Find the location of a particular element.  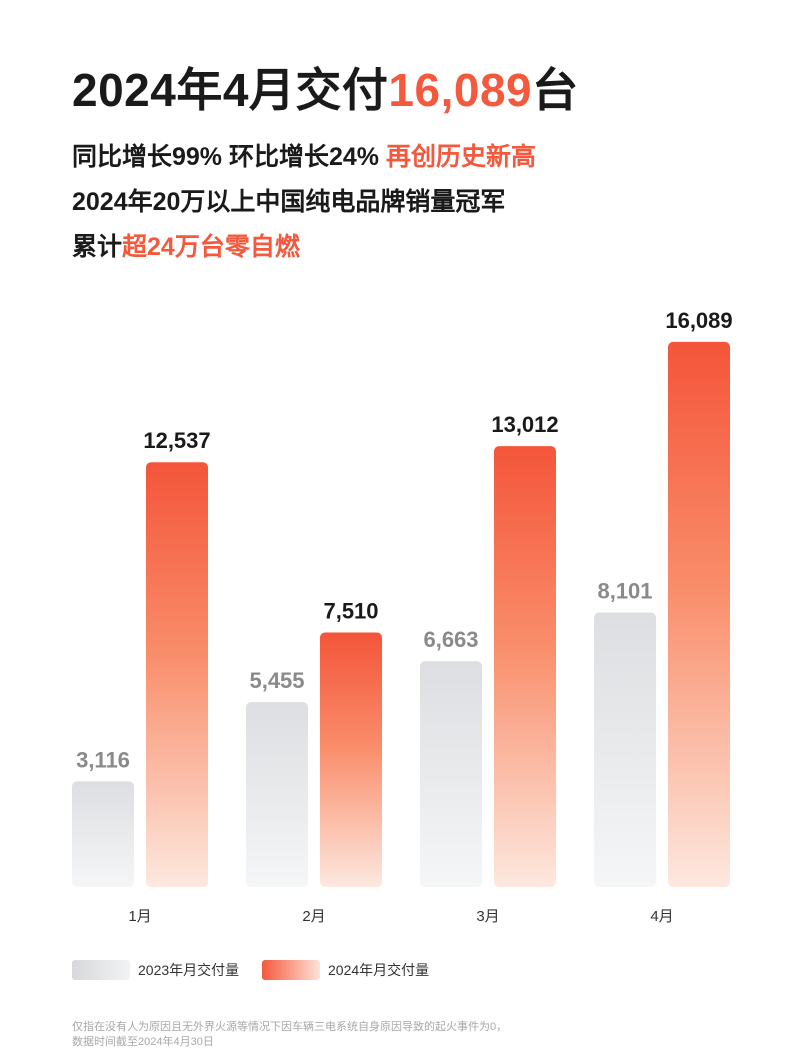

champion-text: 2024年20万以上中国纯电品牌销量冠军 is located at coordinates (289, 202).